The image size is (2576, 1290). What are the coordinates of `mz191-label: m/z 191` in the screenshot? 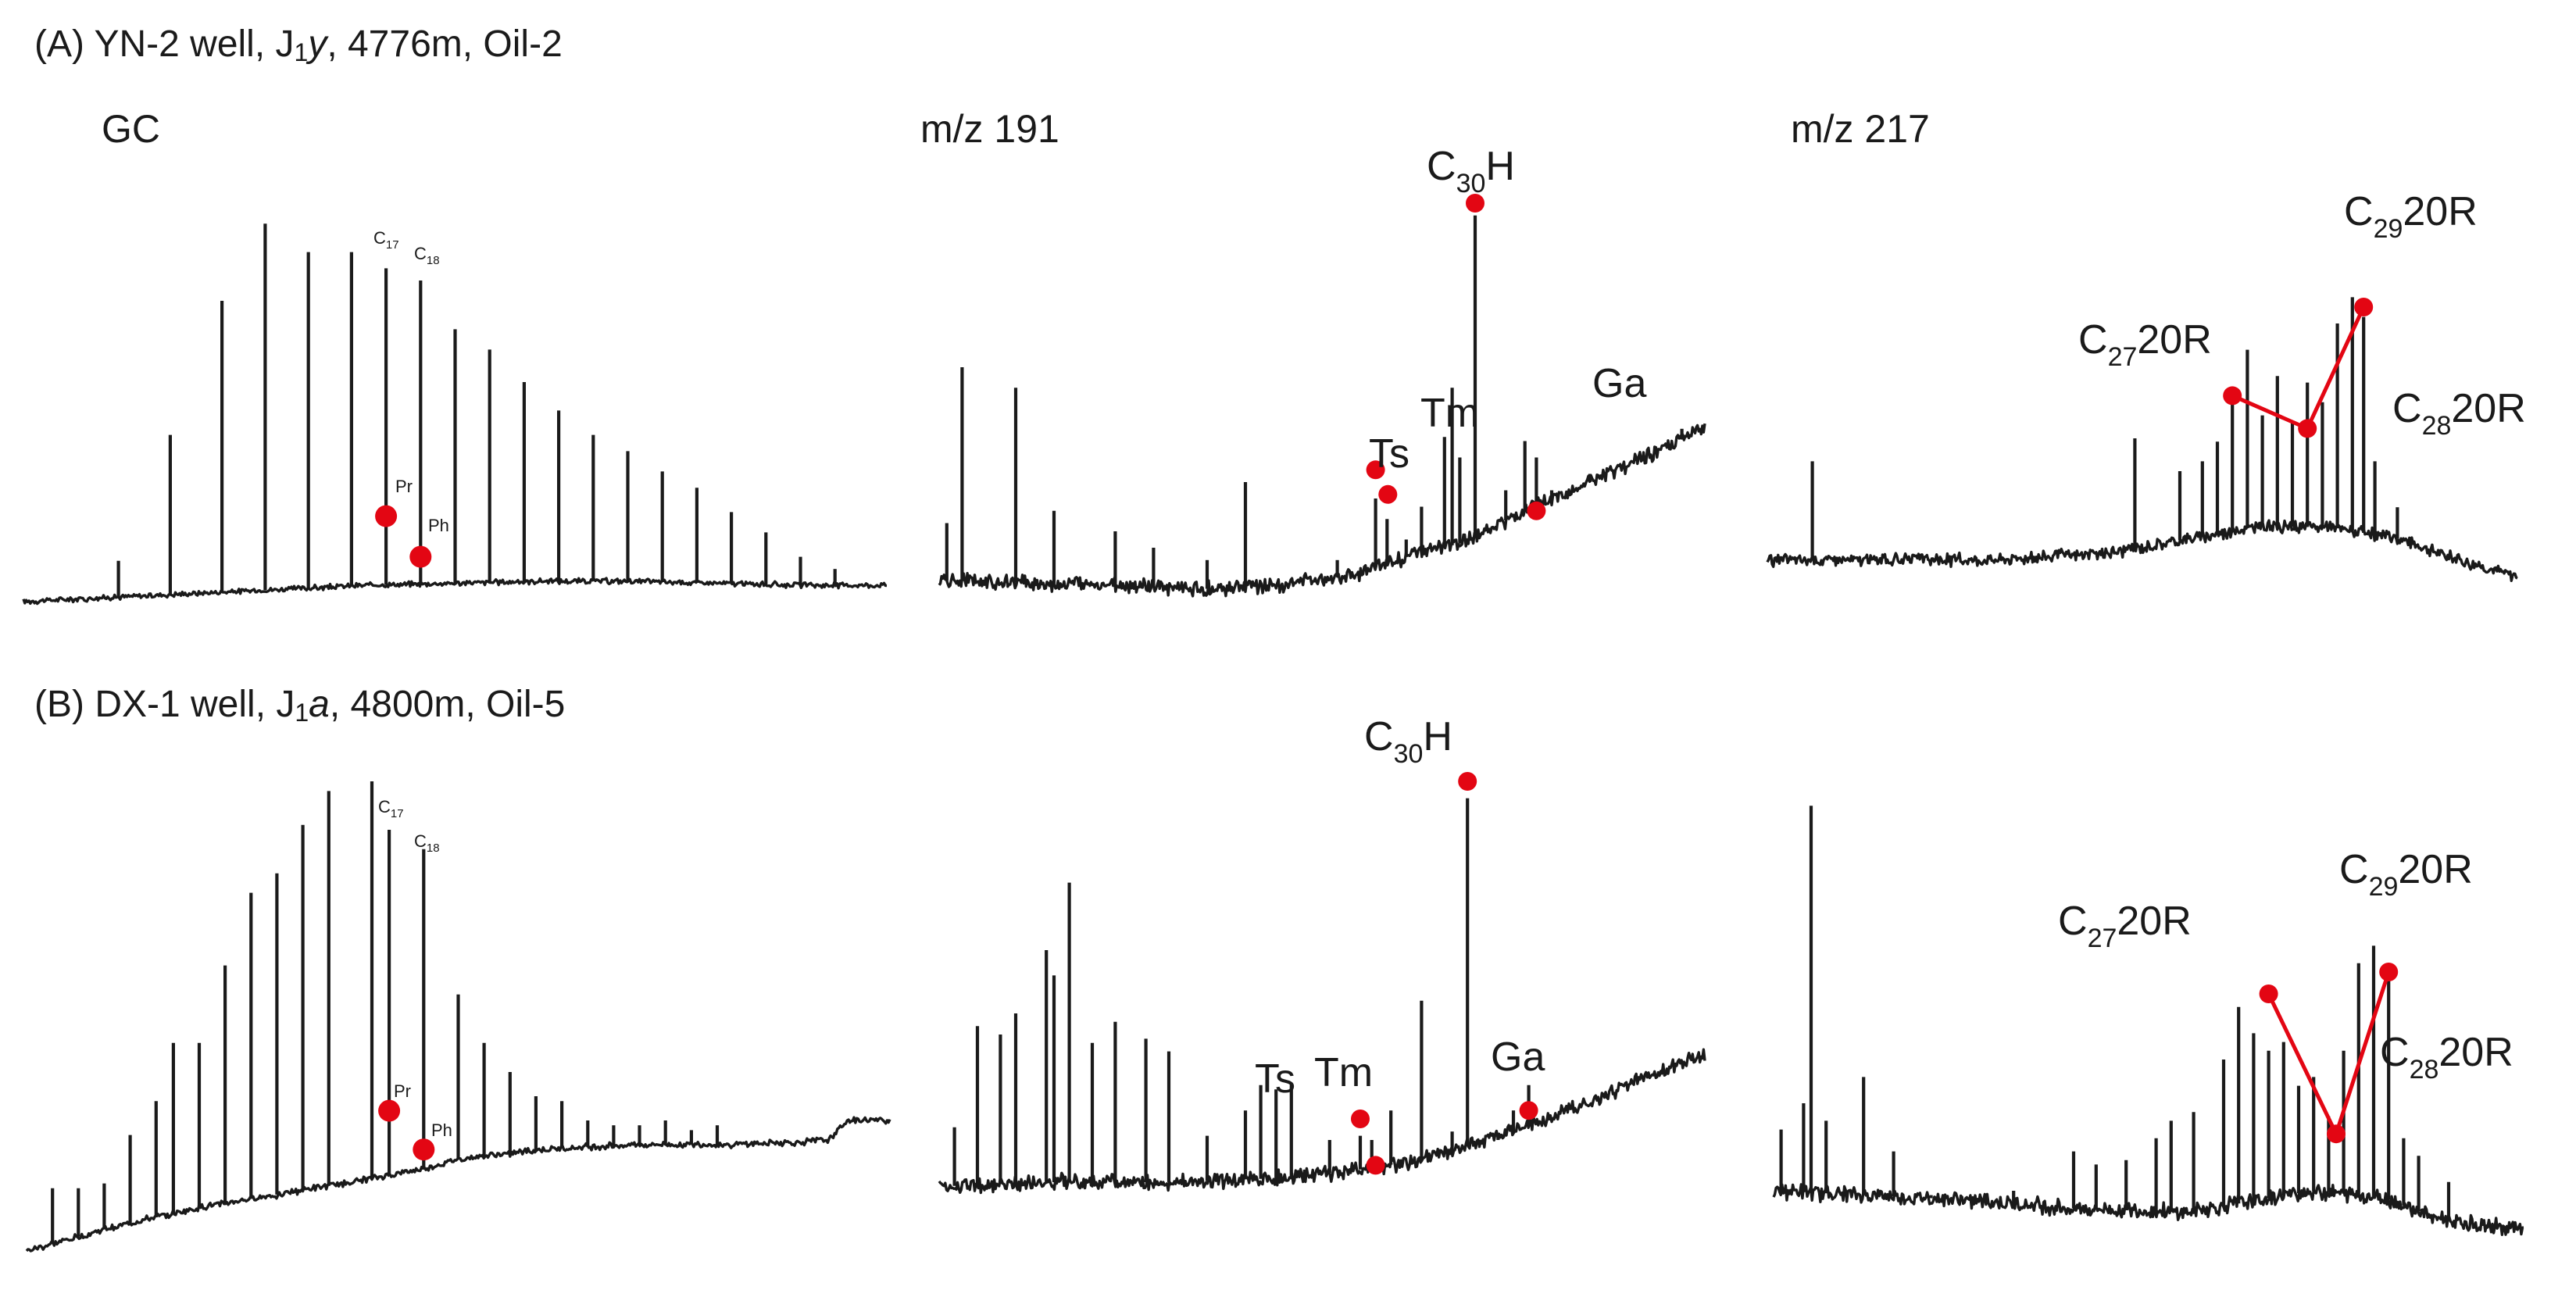 It's located at (990, 129).